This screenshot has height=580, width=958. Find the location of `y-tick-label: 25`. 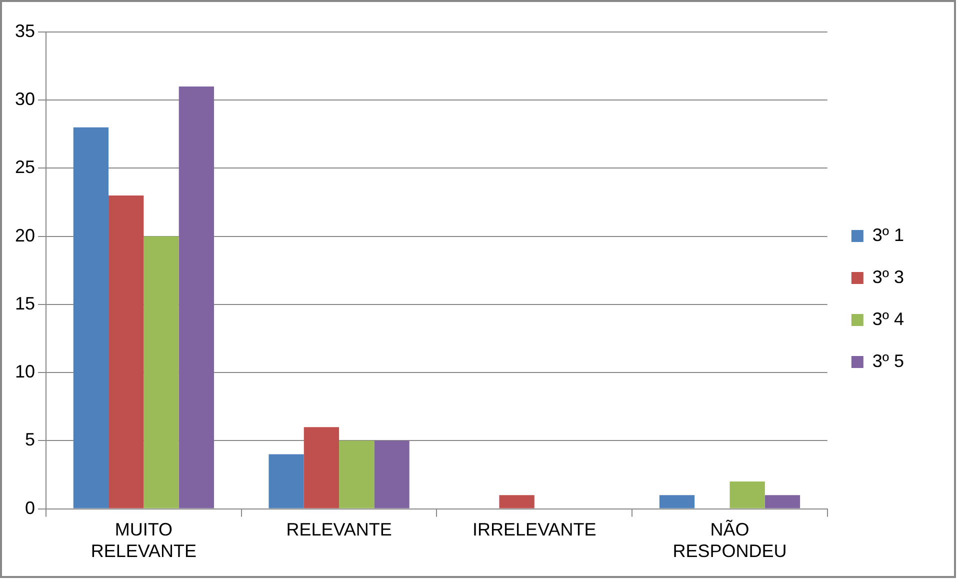

y-tick-label: 25 is located at coordinates (25, 167).